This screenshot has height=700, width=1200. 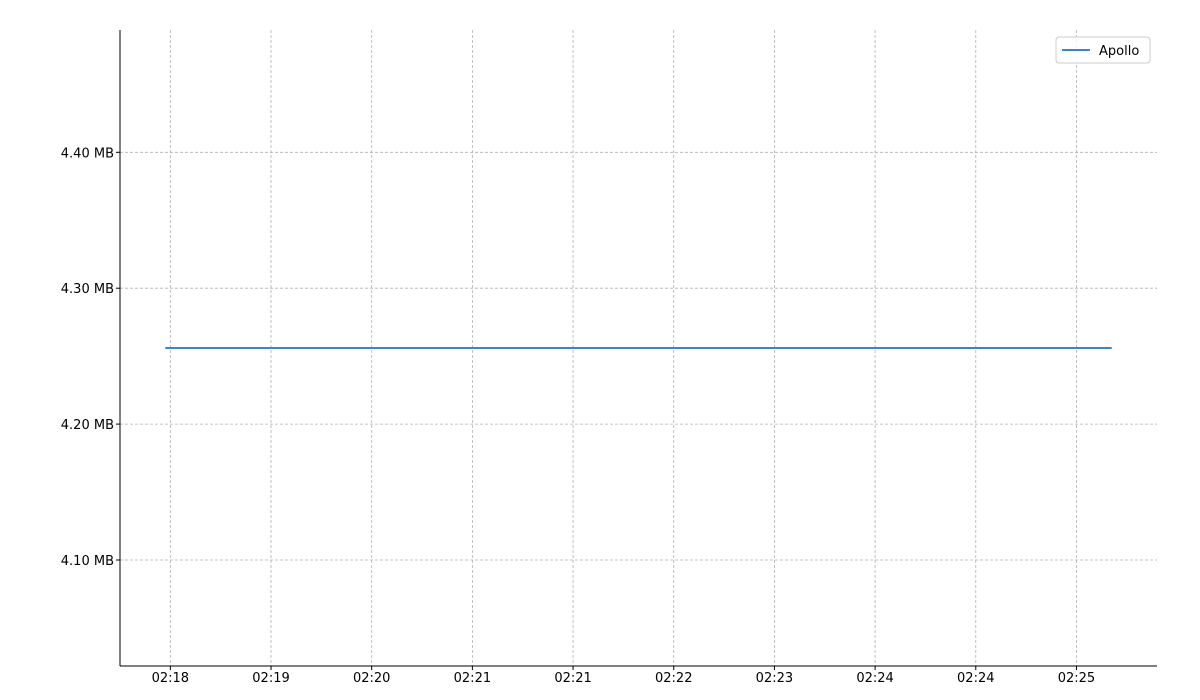 What do you see at coordinates (774, 678) in the screenshot?
I see `x-tick-label: 02:23` at bounding box center [774, 678].